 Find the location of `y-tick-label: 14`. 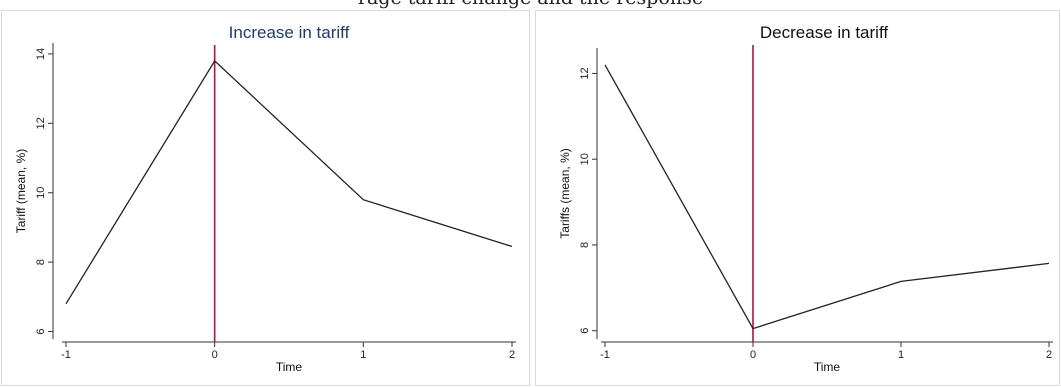

y-tick-label: 14 is located at coordinates (41, 54).